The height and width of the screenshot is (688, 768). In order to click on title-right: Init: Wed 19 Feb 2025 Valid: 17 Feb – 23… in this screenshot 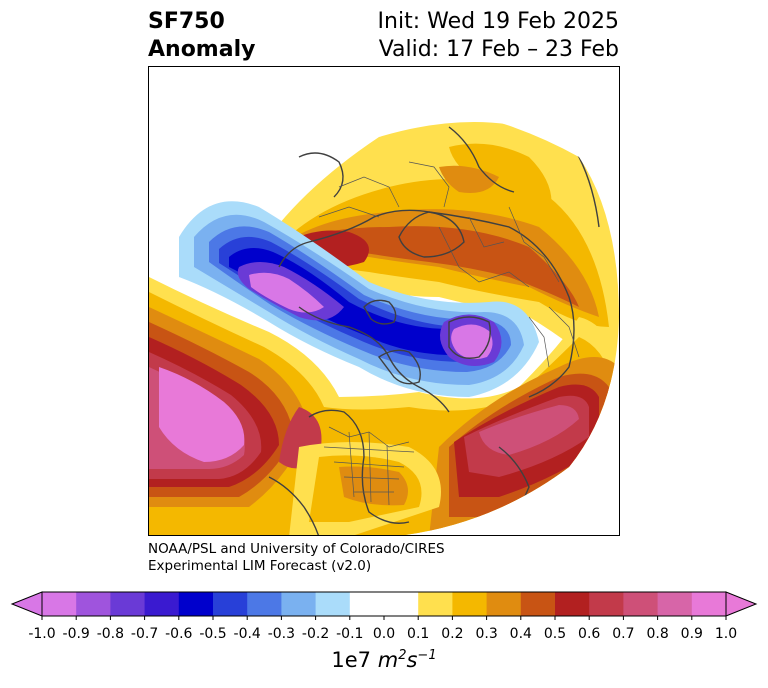, I will do `click(498, 36)`.